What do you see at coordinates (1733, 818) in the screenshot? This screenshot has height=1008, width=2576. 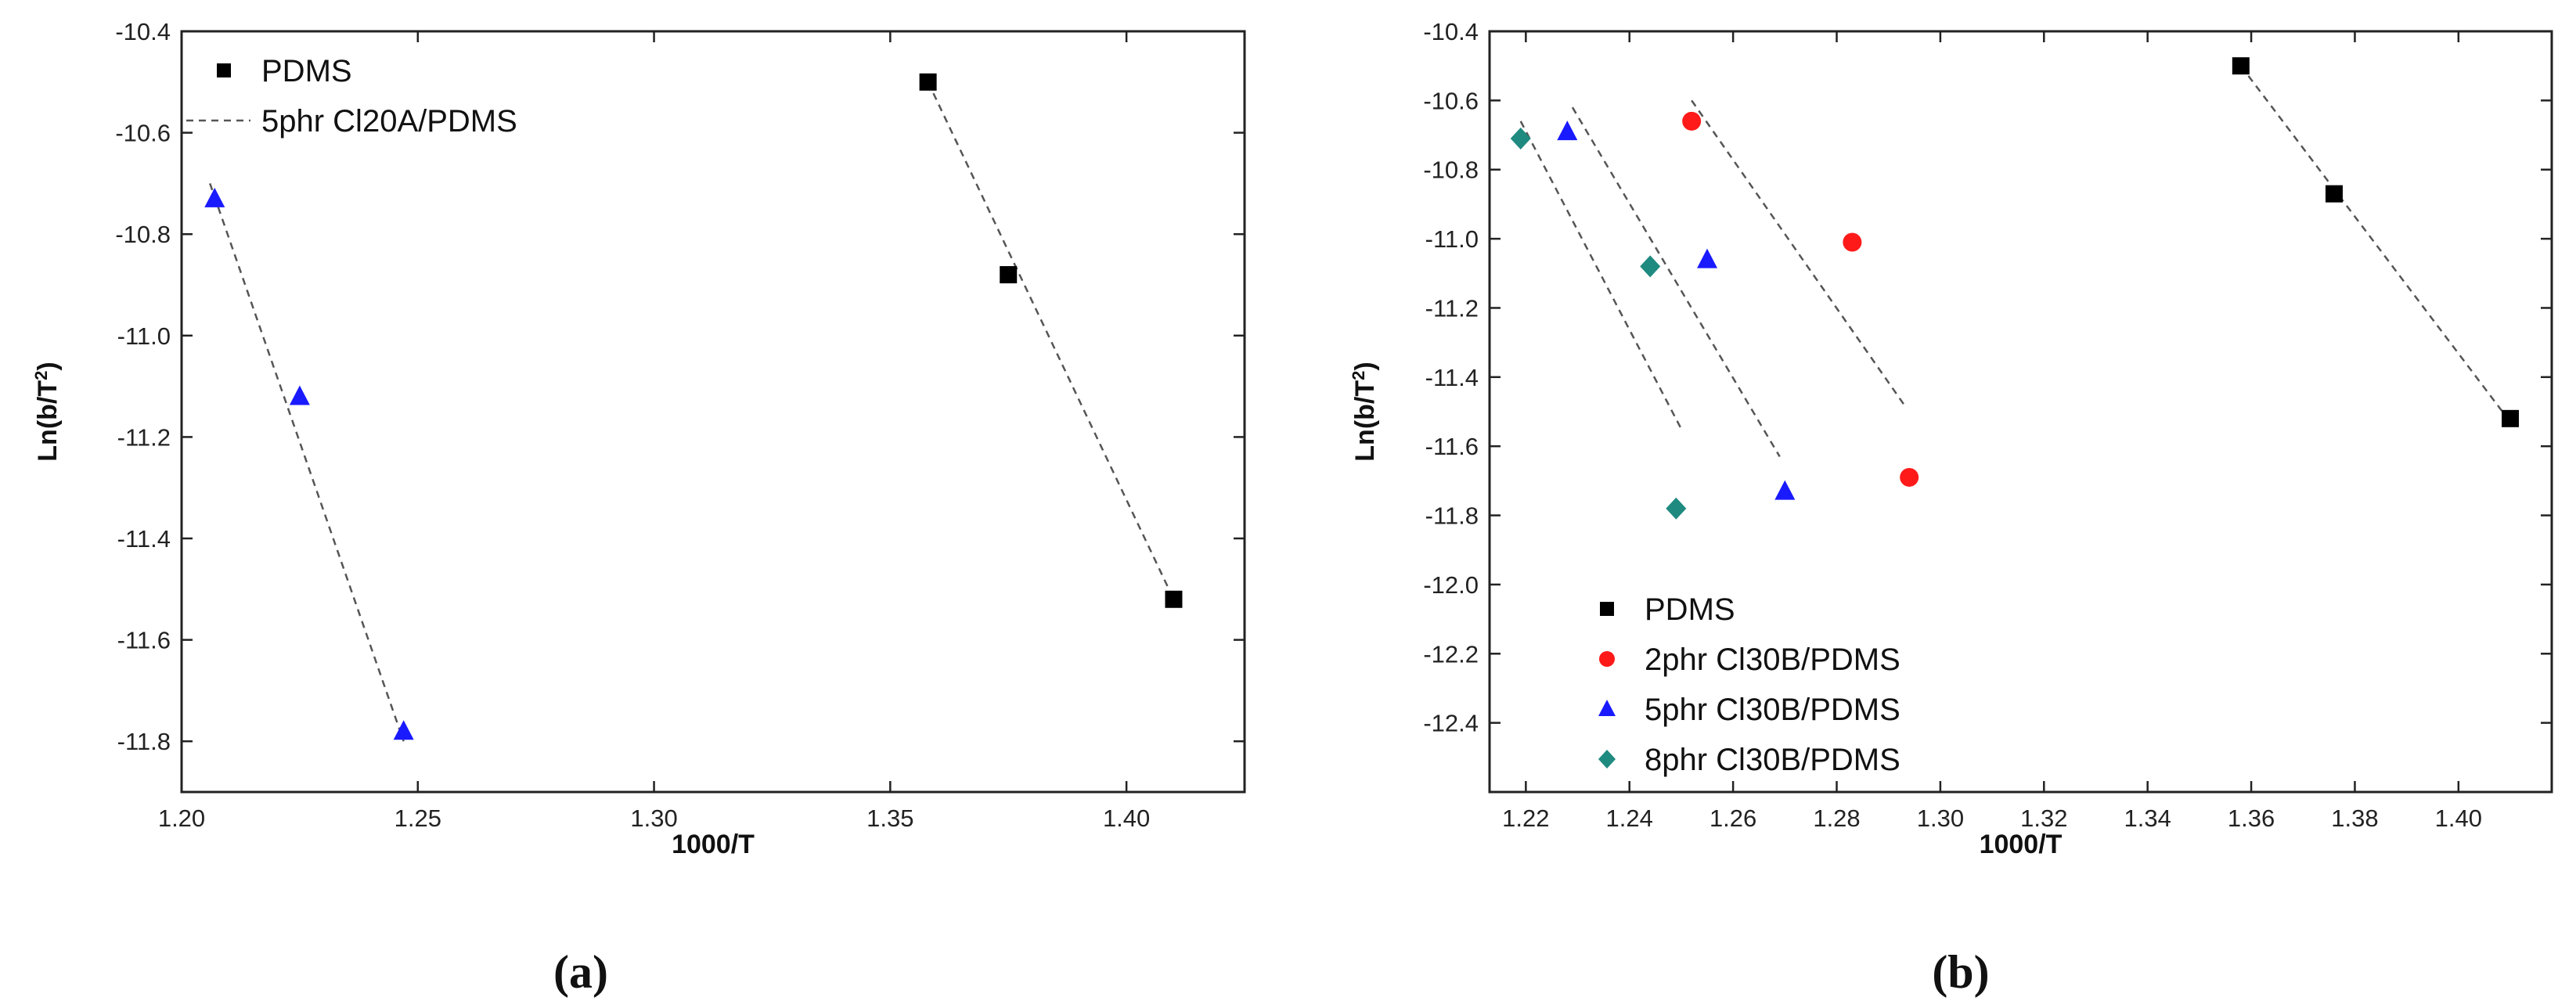 I see `x-tick-label: 1.26` at bounding box center [1733, 818].